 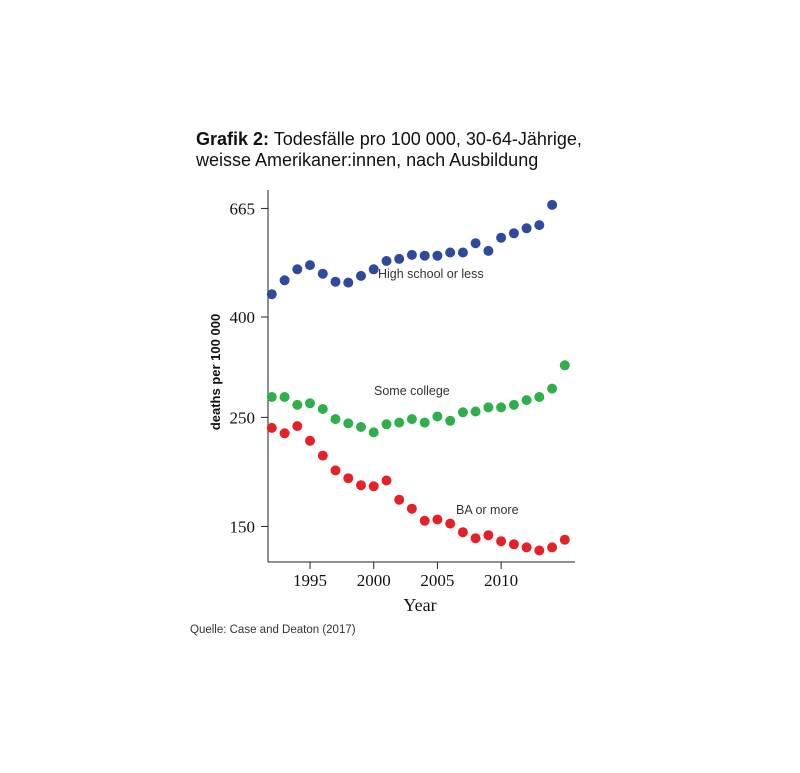 What do you see at coordinates (425, 139) in the screenshot?
I see `title-text: Todesfälle pro 100 000, 30-64-Jährige,` at bounding box center [425, 139].